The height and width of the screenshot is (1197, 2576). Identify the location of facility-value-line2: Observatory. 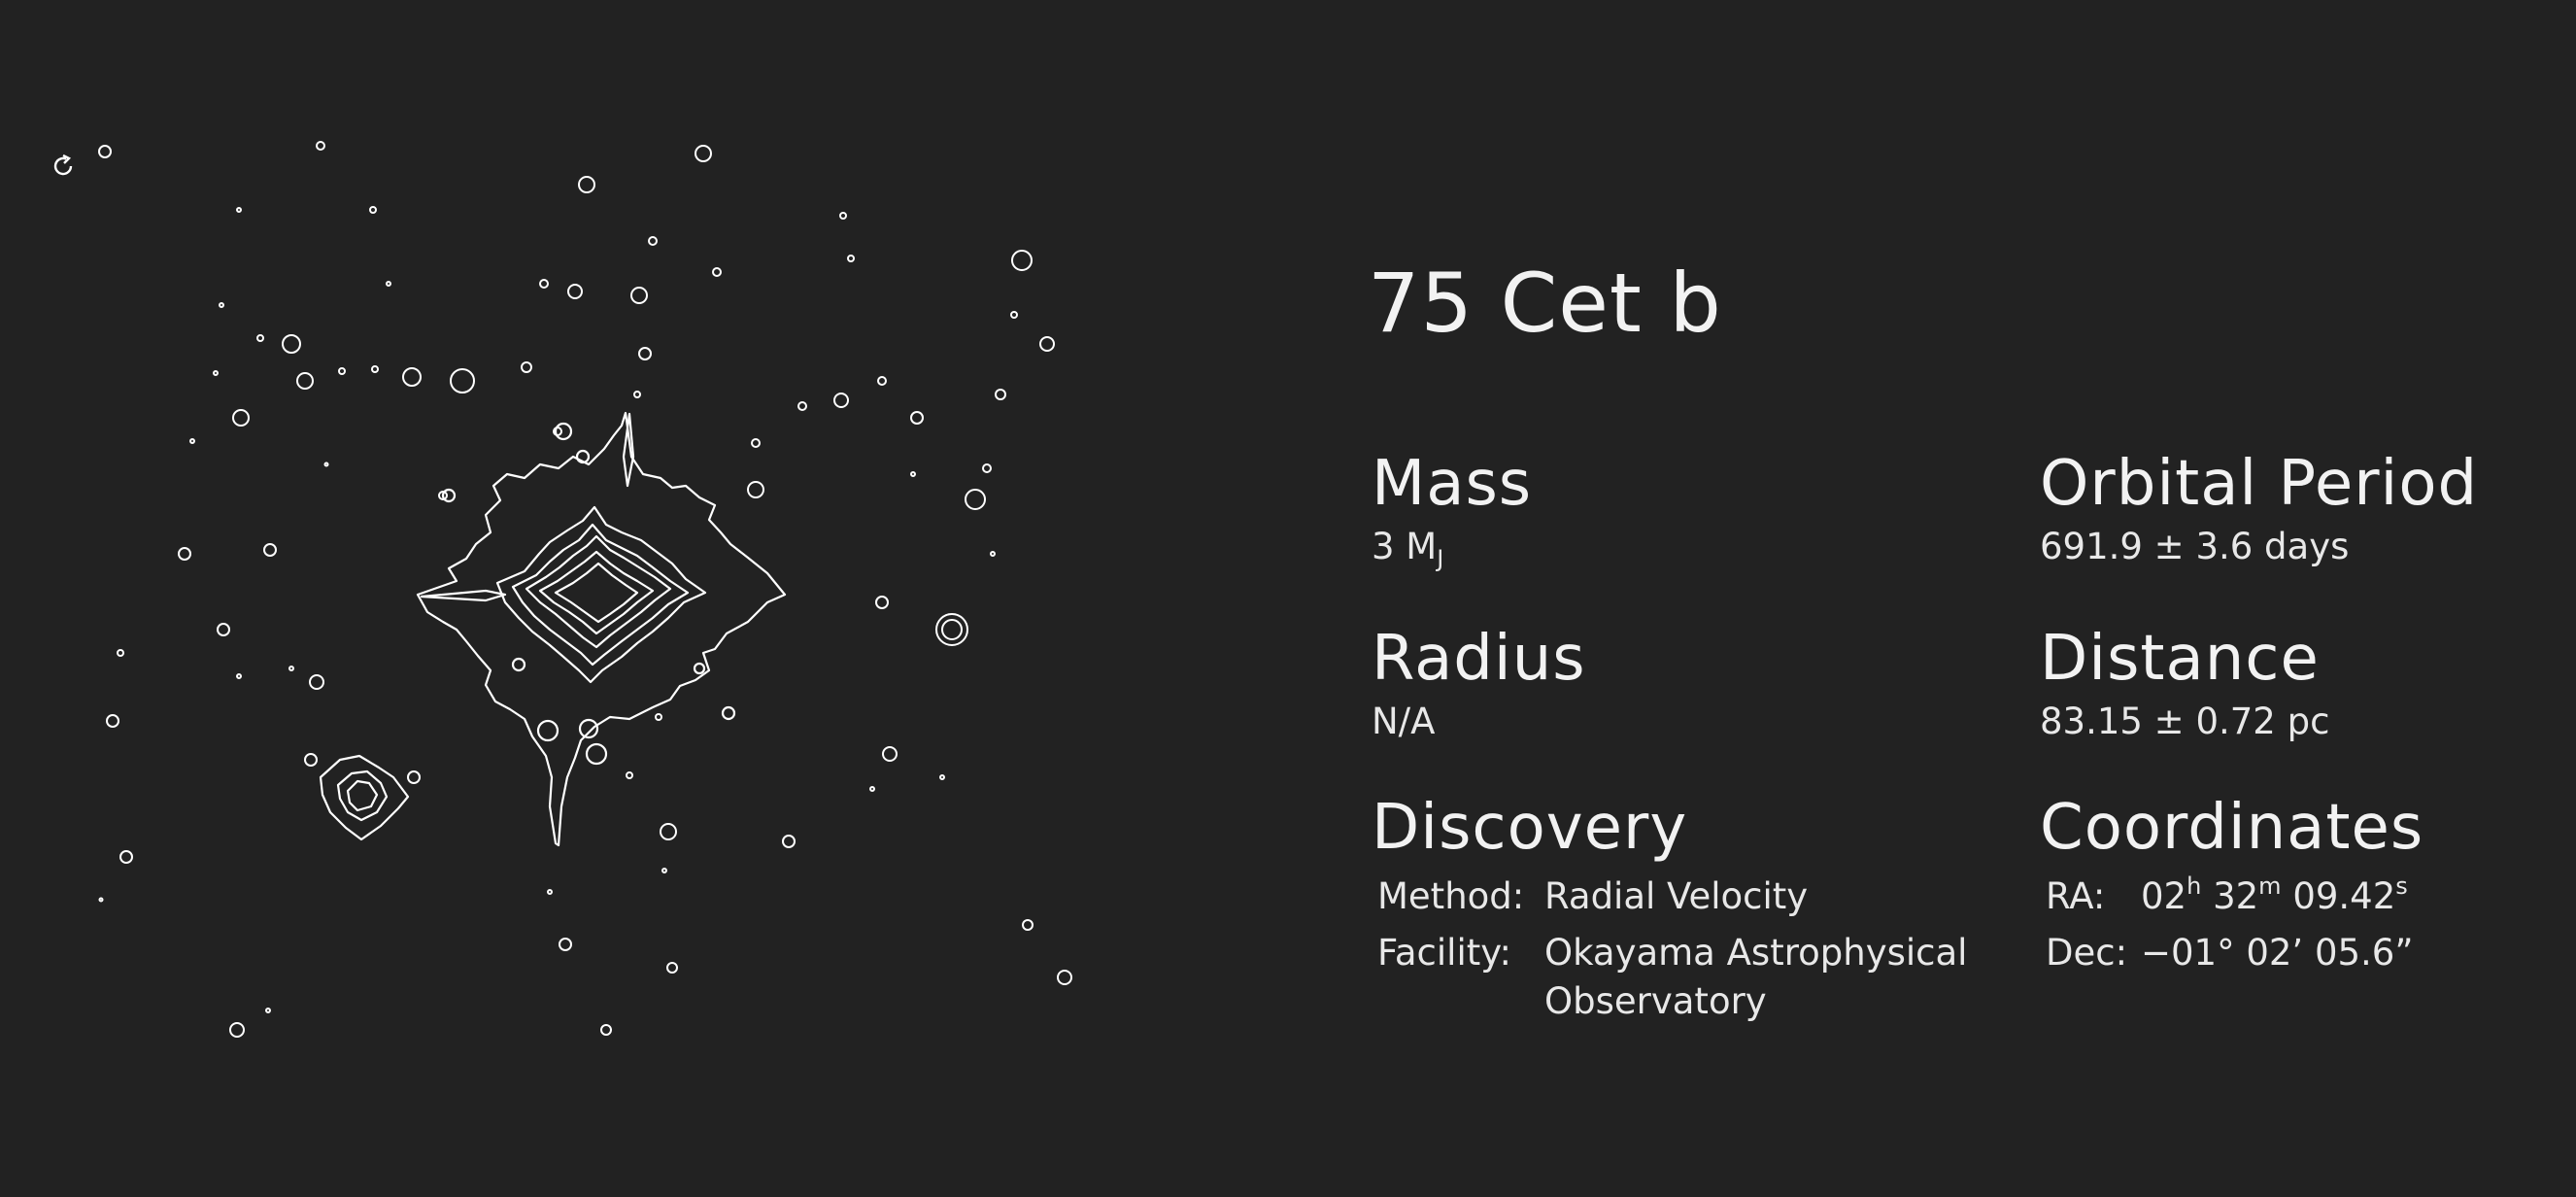
(1655, 1001).